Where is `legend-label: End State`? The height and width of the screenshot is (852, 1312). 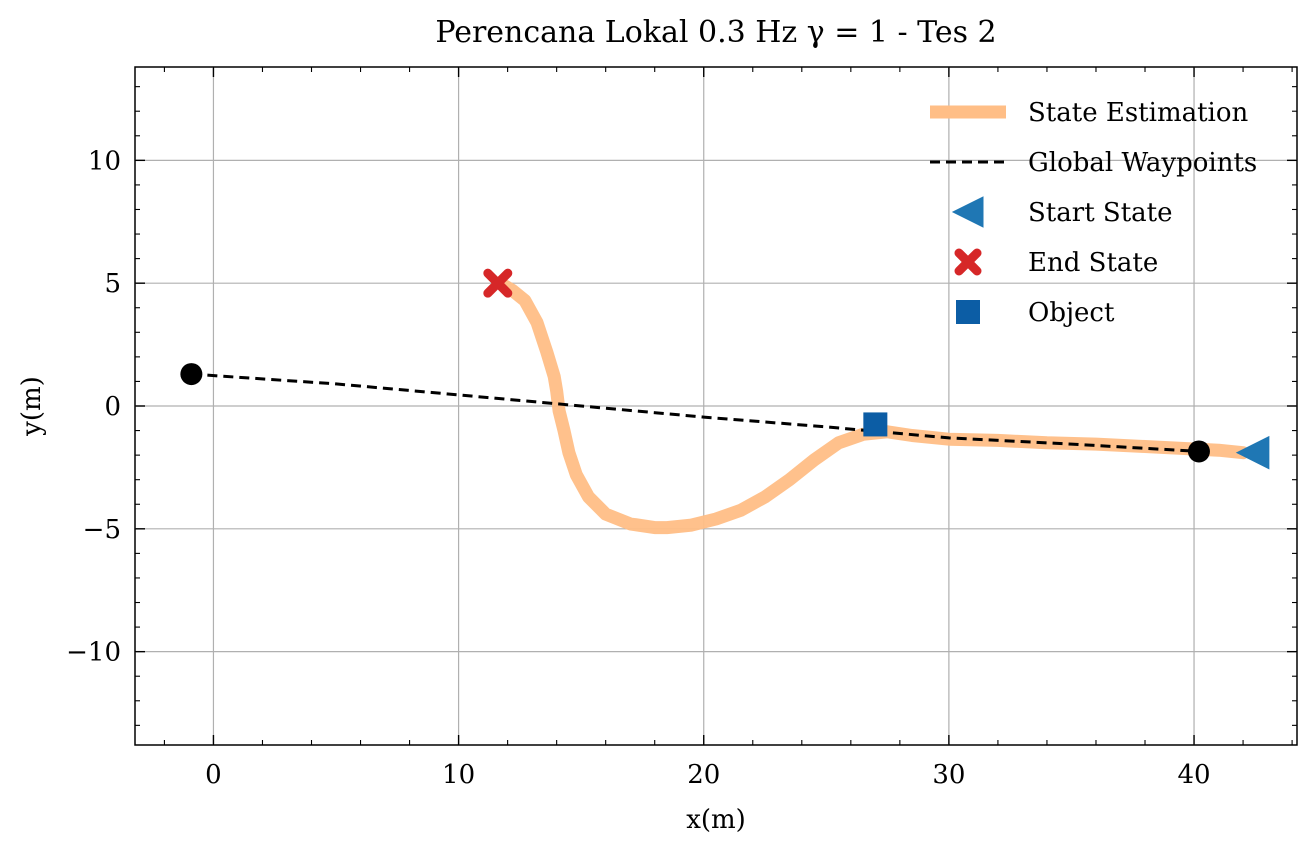 legend-label: End State is located at coordinates (1093, 263).